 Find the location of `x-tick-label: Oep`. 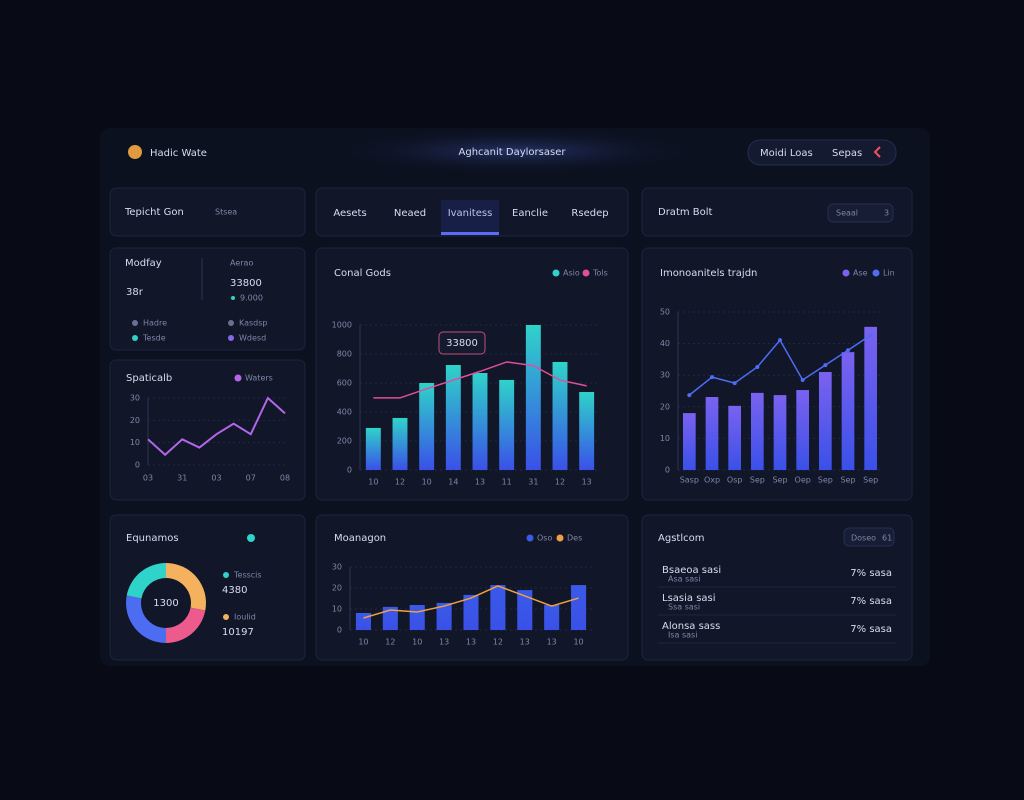

x-tick-label: Oep is located at coordinates (803, 480).